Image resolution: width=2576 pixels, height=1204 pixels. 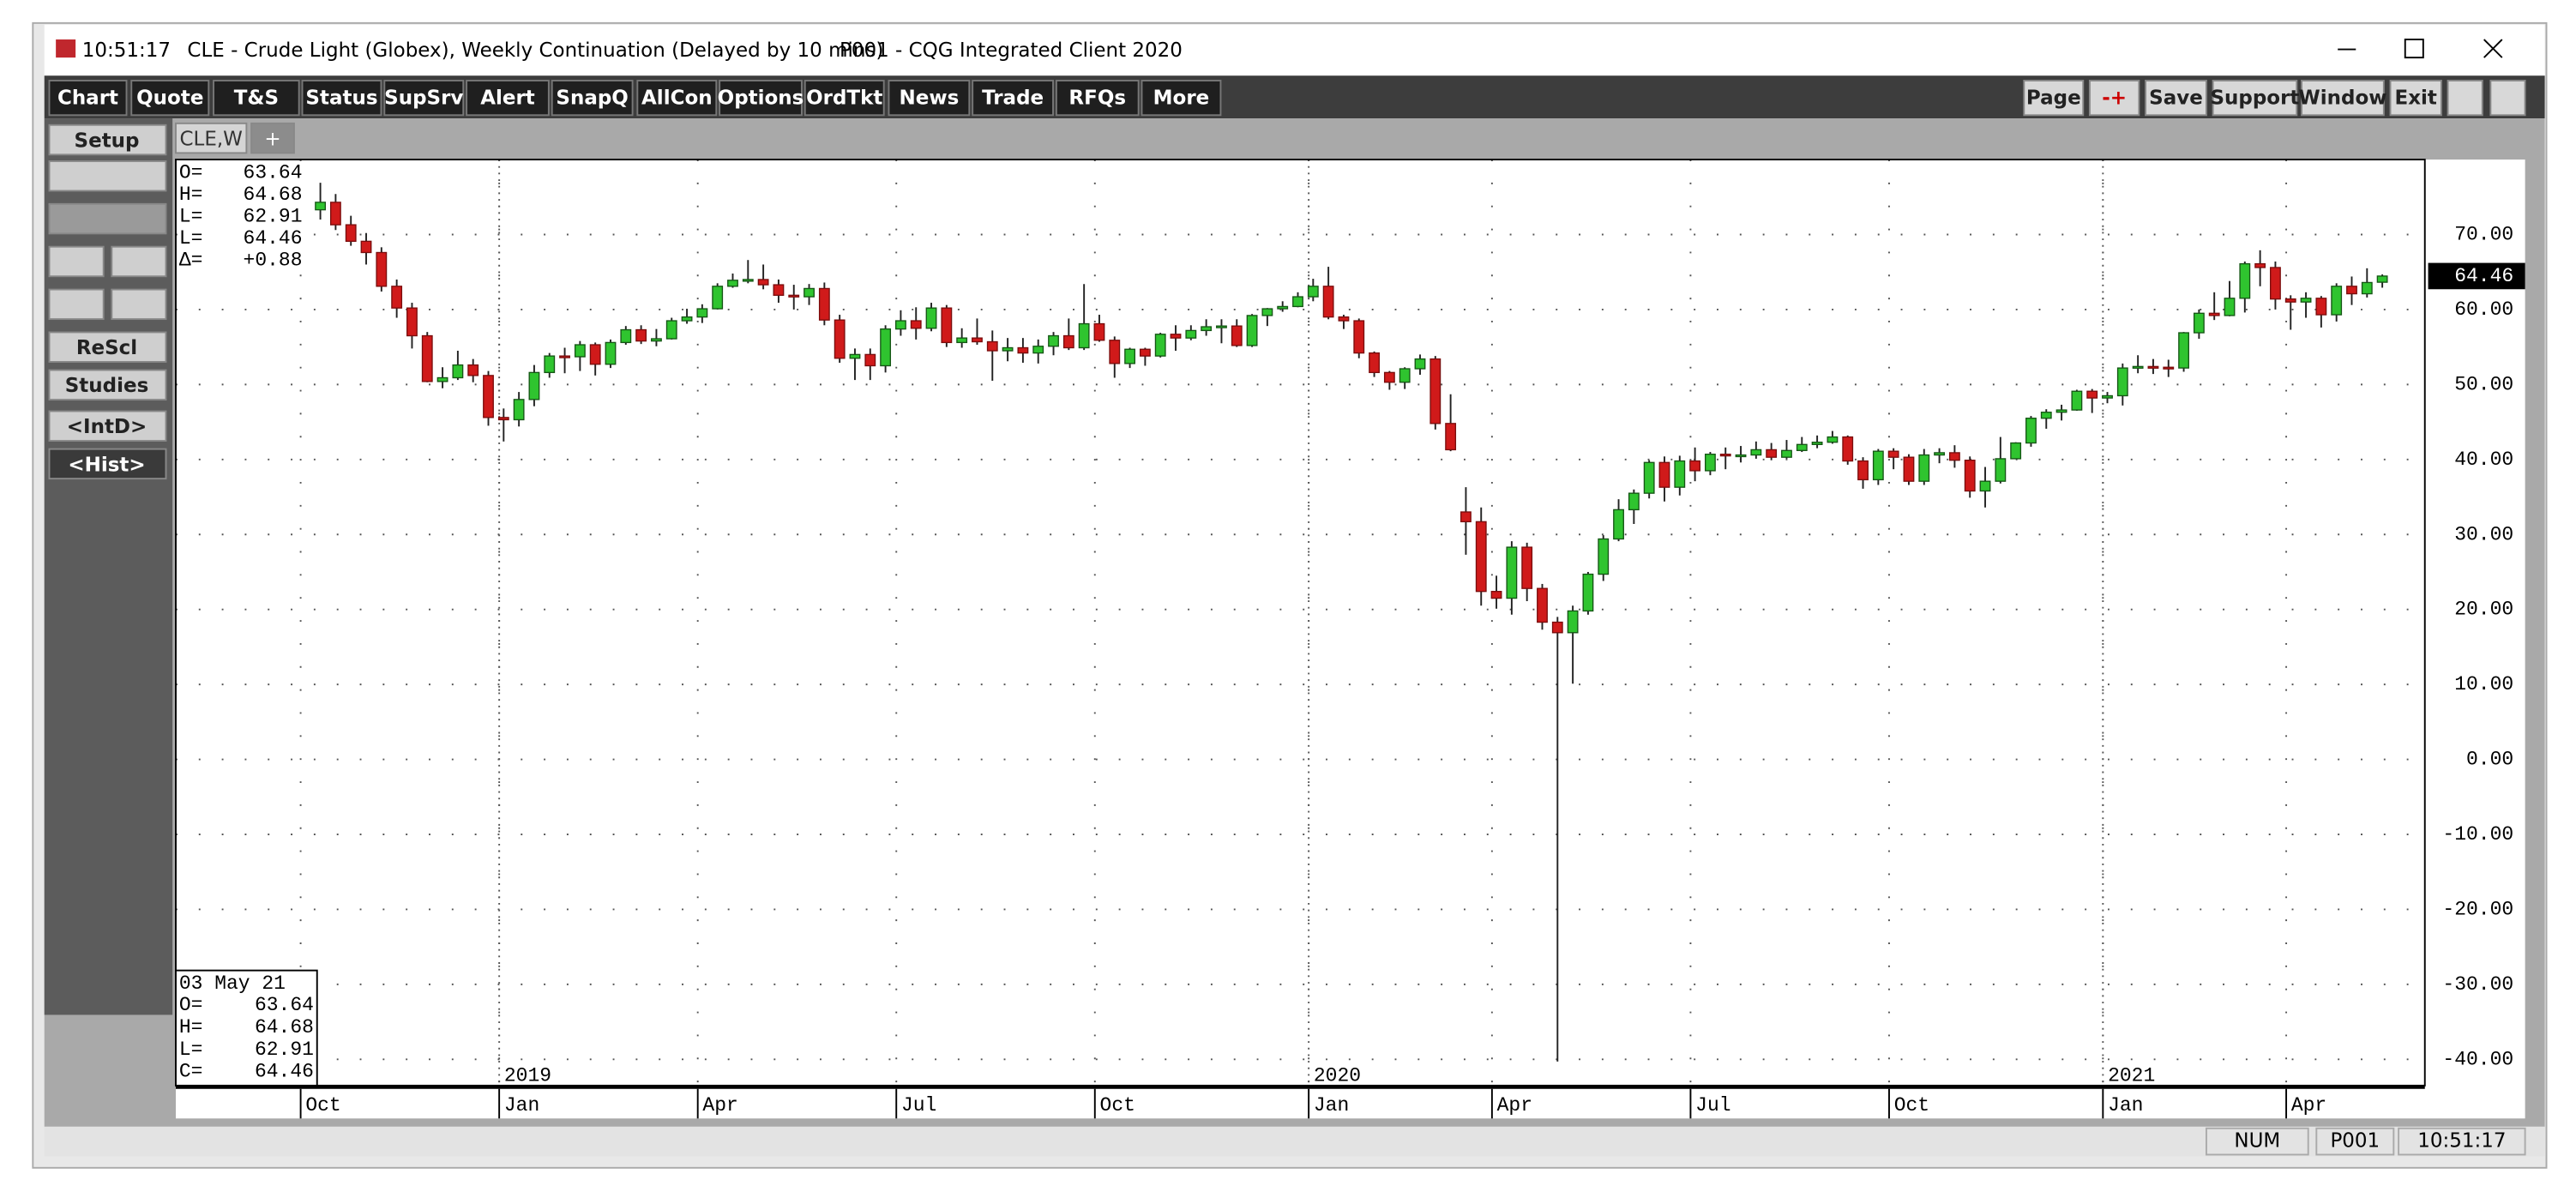 What do you see at coordinates (2131, 1075) in the screenshot?
I see `year-label: 2021` at bounding box center [2131, 1075].